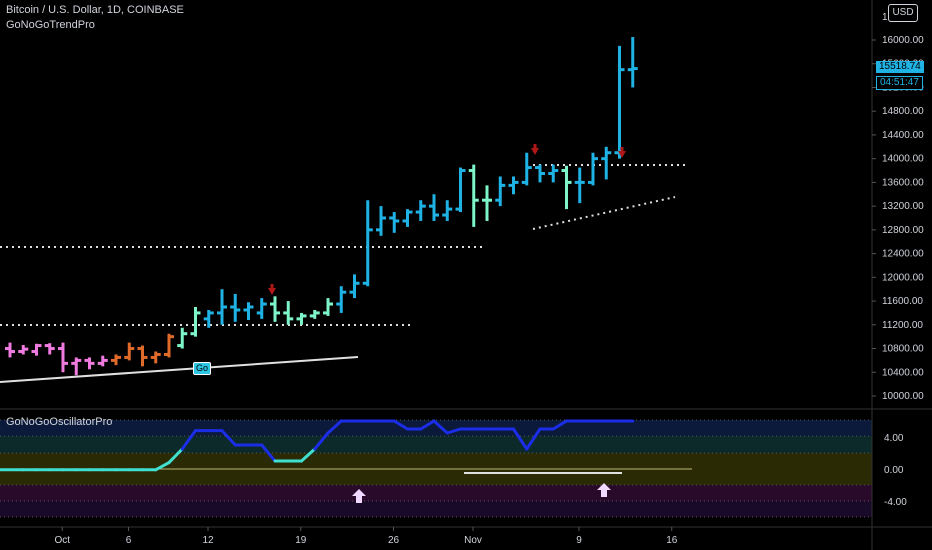  Describe the element at coordinates (208, 540) in the screenshot. I see `time-tick-label: 12` at that location.